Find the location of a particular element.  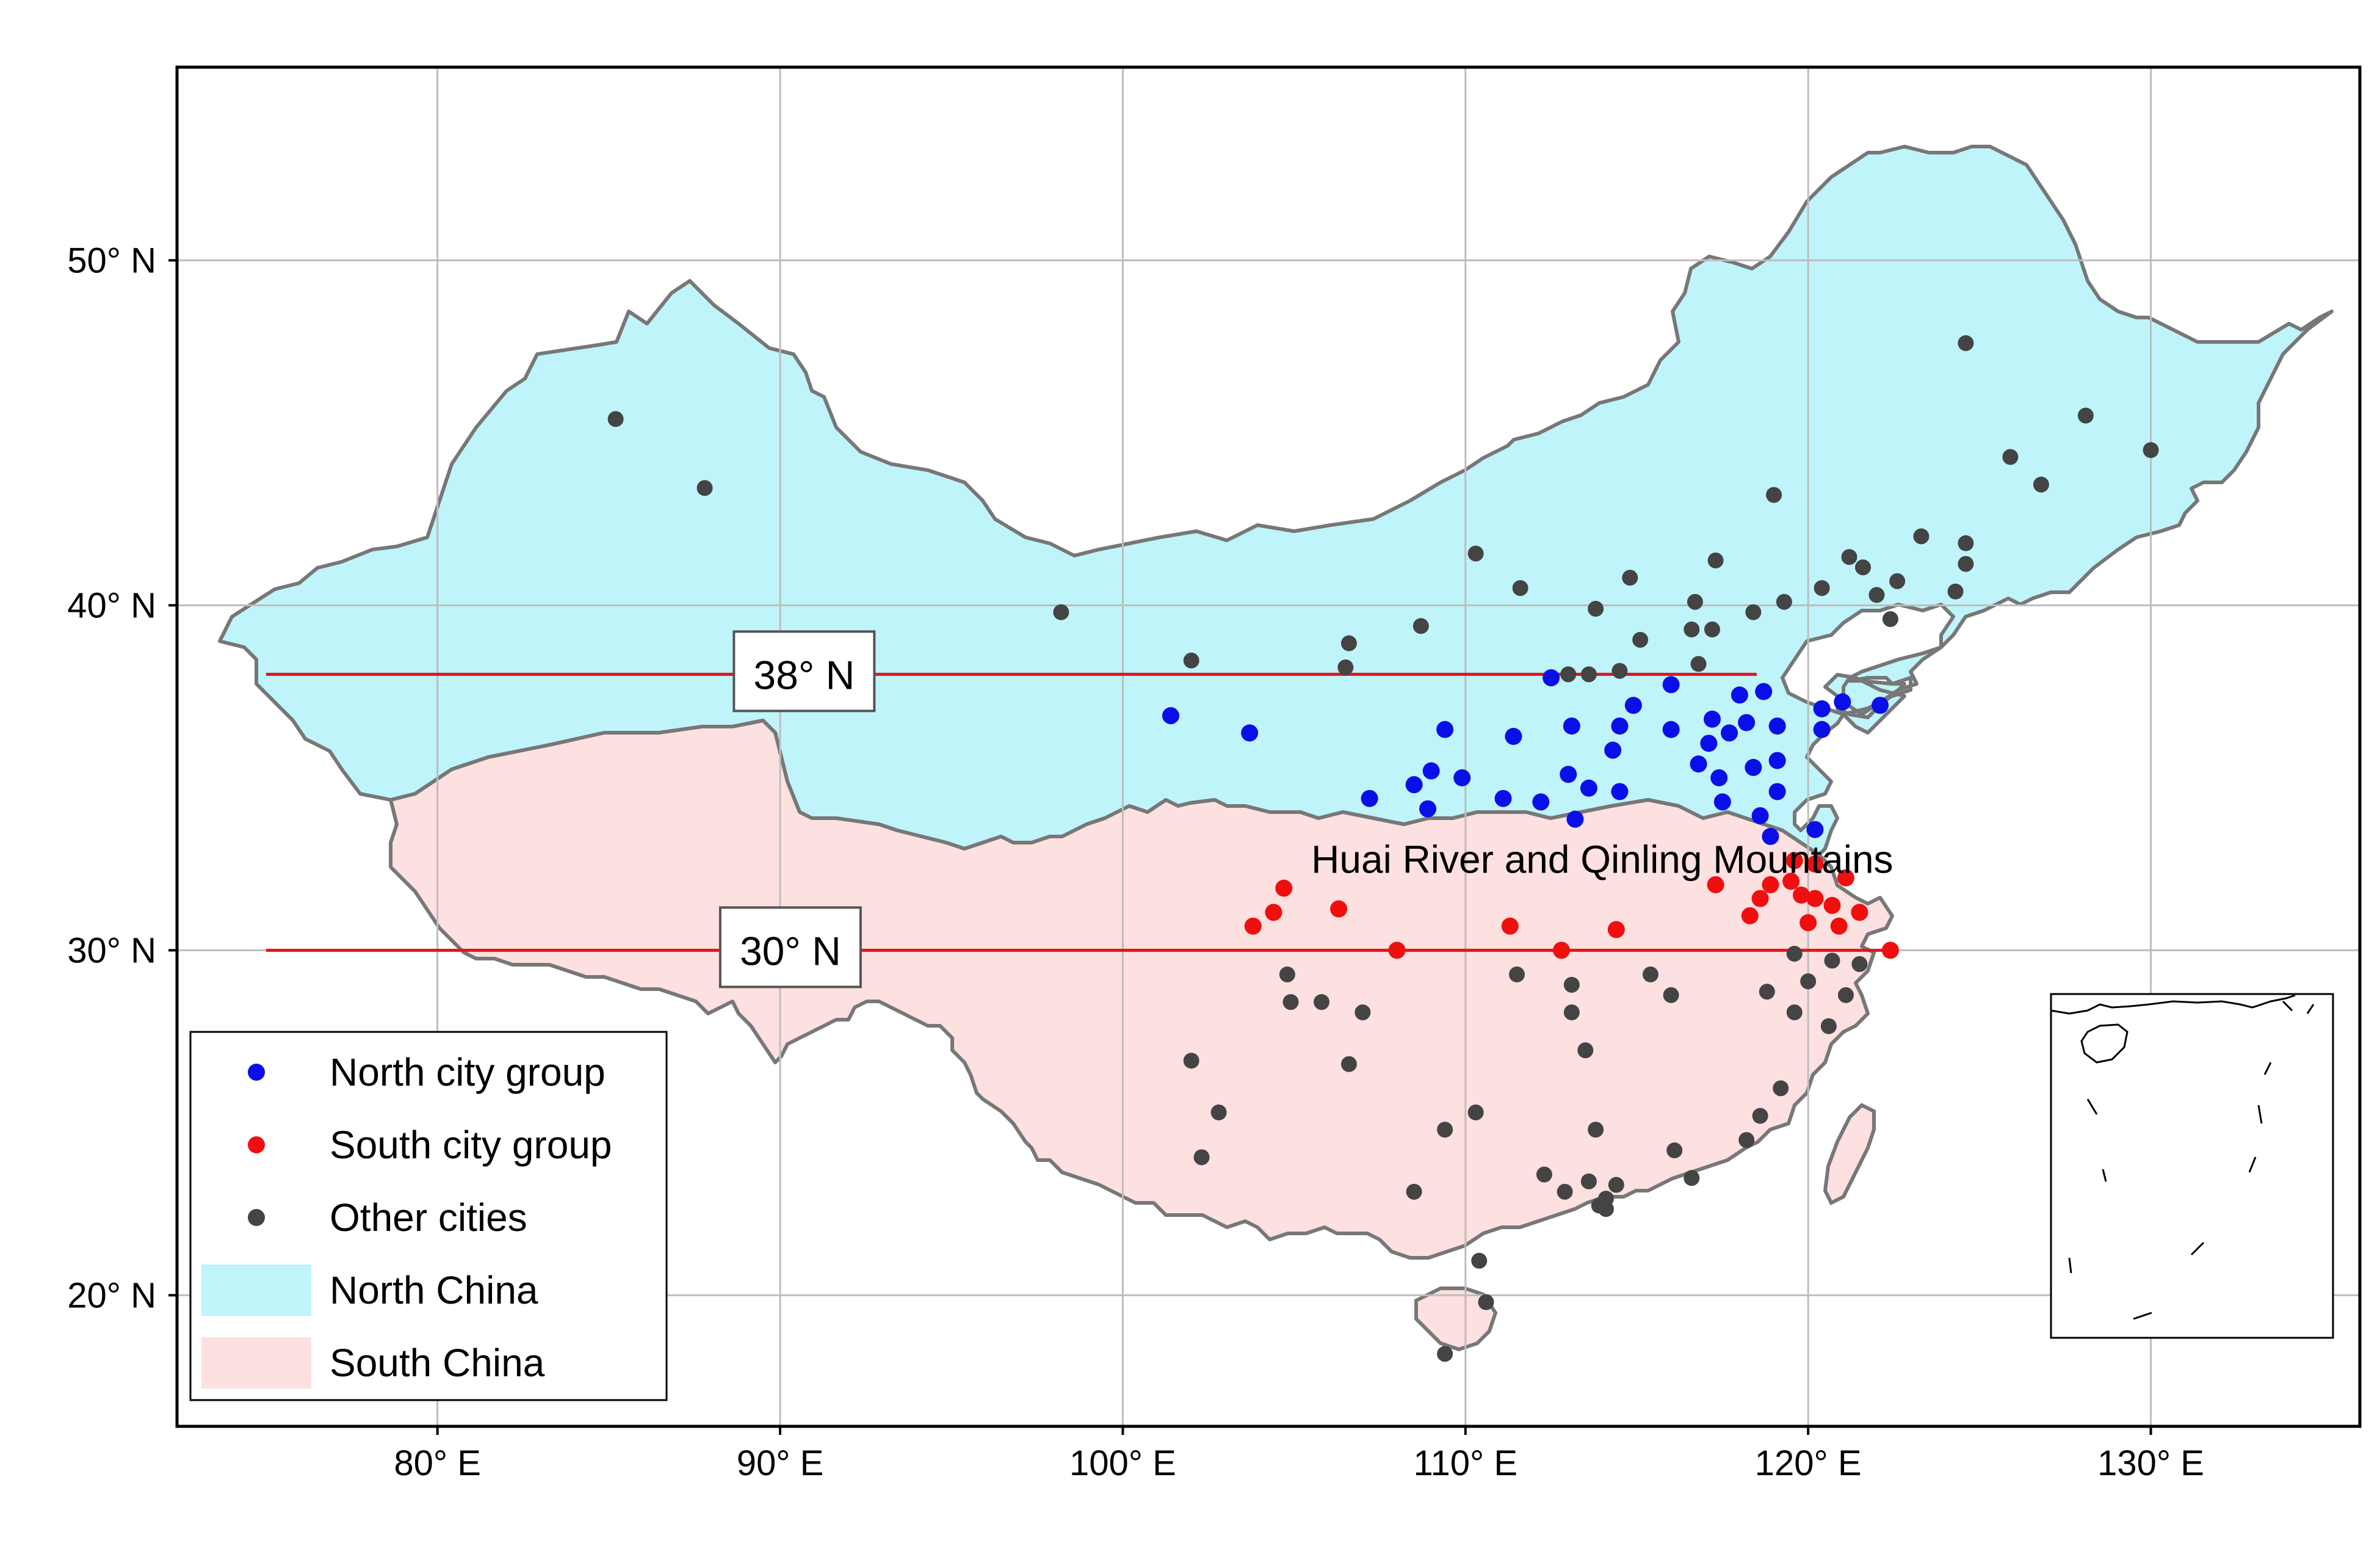

latitude-label: 30° N is located at coordinates (790, 950).